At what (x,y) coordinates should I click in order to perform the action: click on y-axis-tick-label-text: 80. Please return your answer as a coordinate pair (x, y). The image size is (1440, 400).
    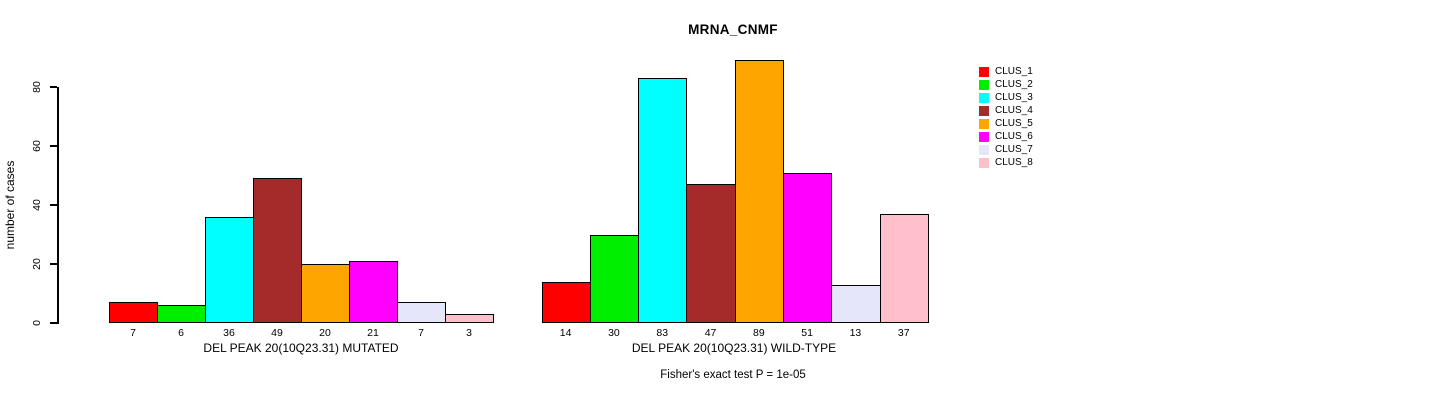
    Looking at the image, I should click on (37, 87).